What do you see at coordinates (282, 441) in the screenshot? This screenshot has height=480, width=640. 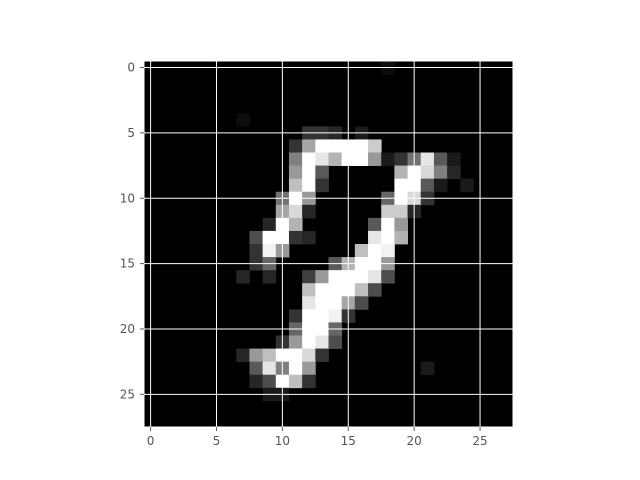 I see `x-tick-label: 10` at bounding box center [282, 441].